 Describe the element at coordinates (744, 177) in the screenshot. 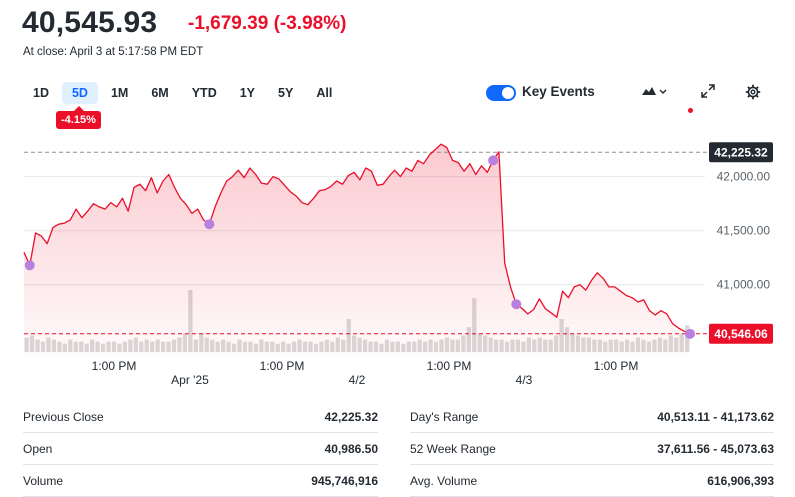

I see `y-tick-label: 42,000.00` at that location.